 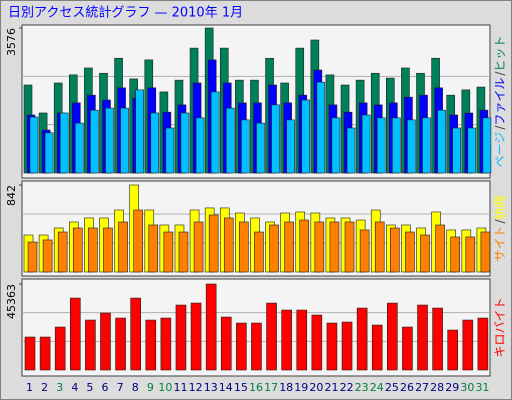 What do you see at coordinates (500, 54) in the screenshot?
I see `legend-entry: ヒット` at bounding box center [500, 54].